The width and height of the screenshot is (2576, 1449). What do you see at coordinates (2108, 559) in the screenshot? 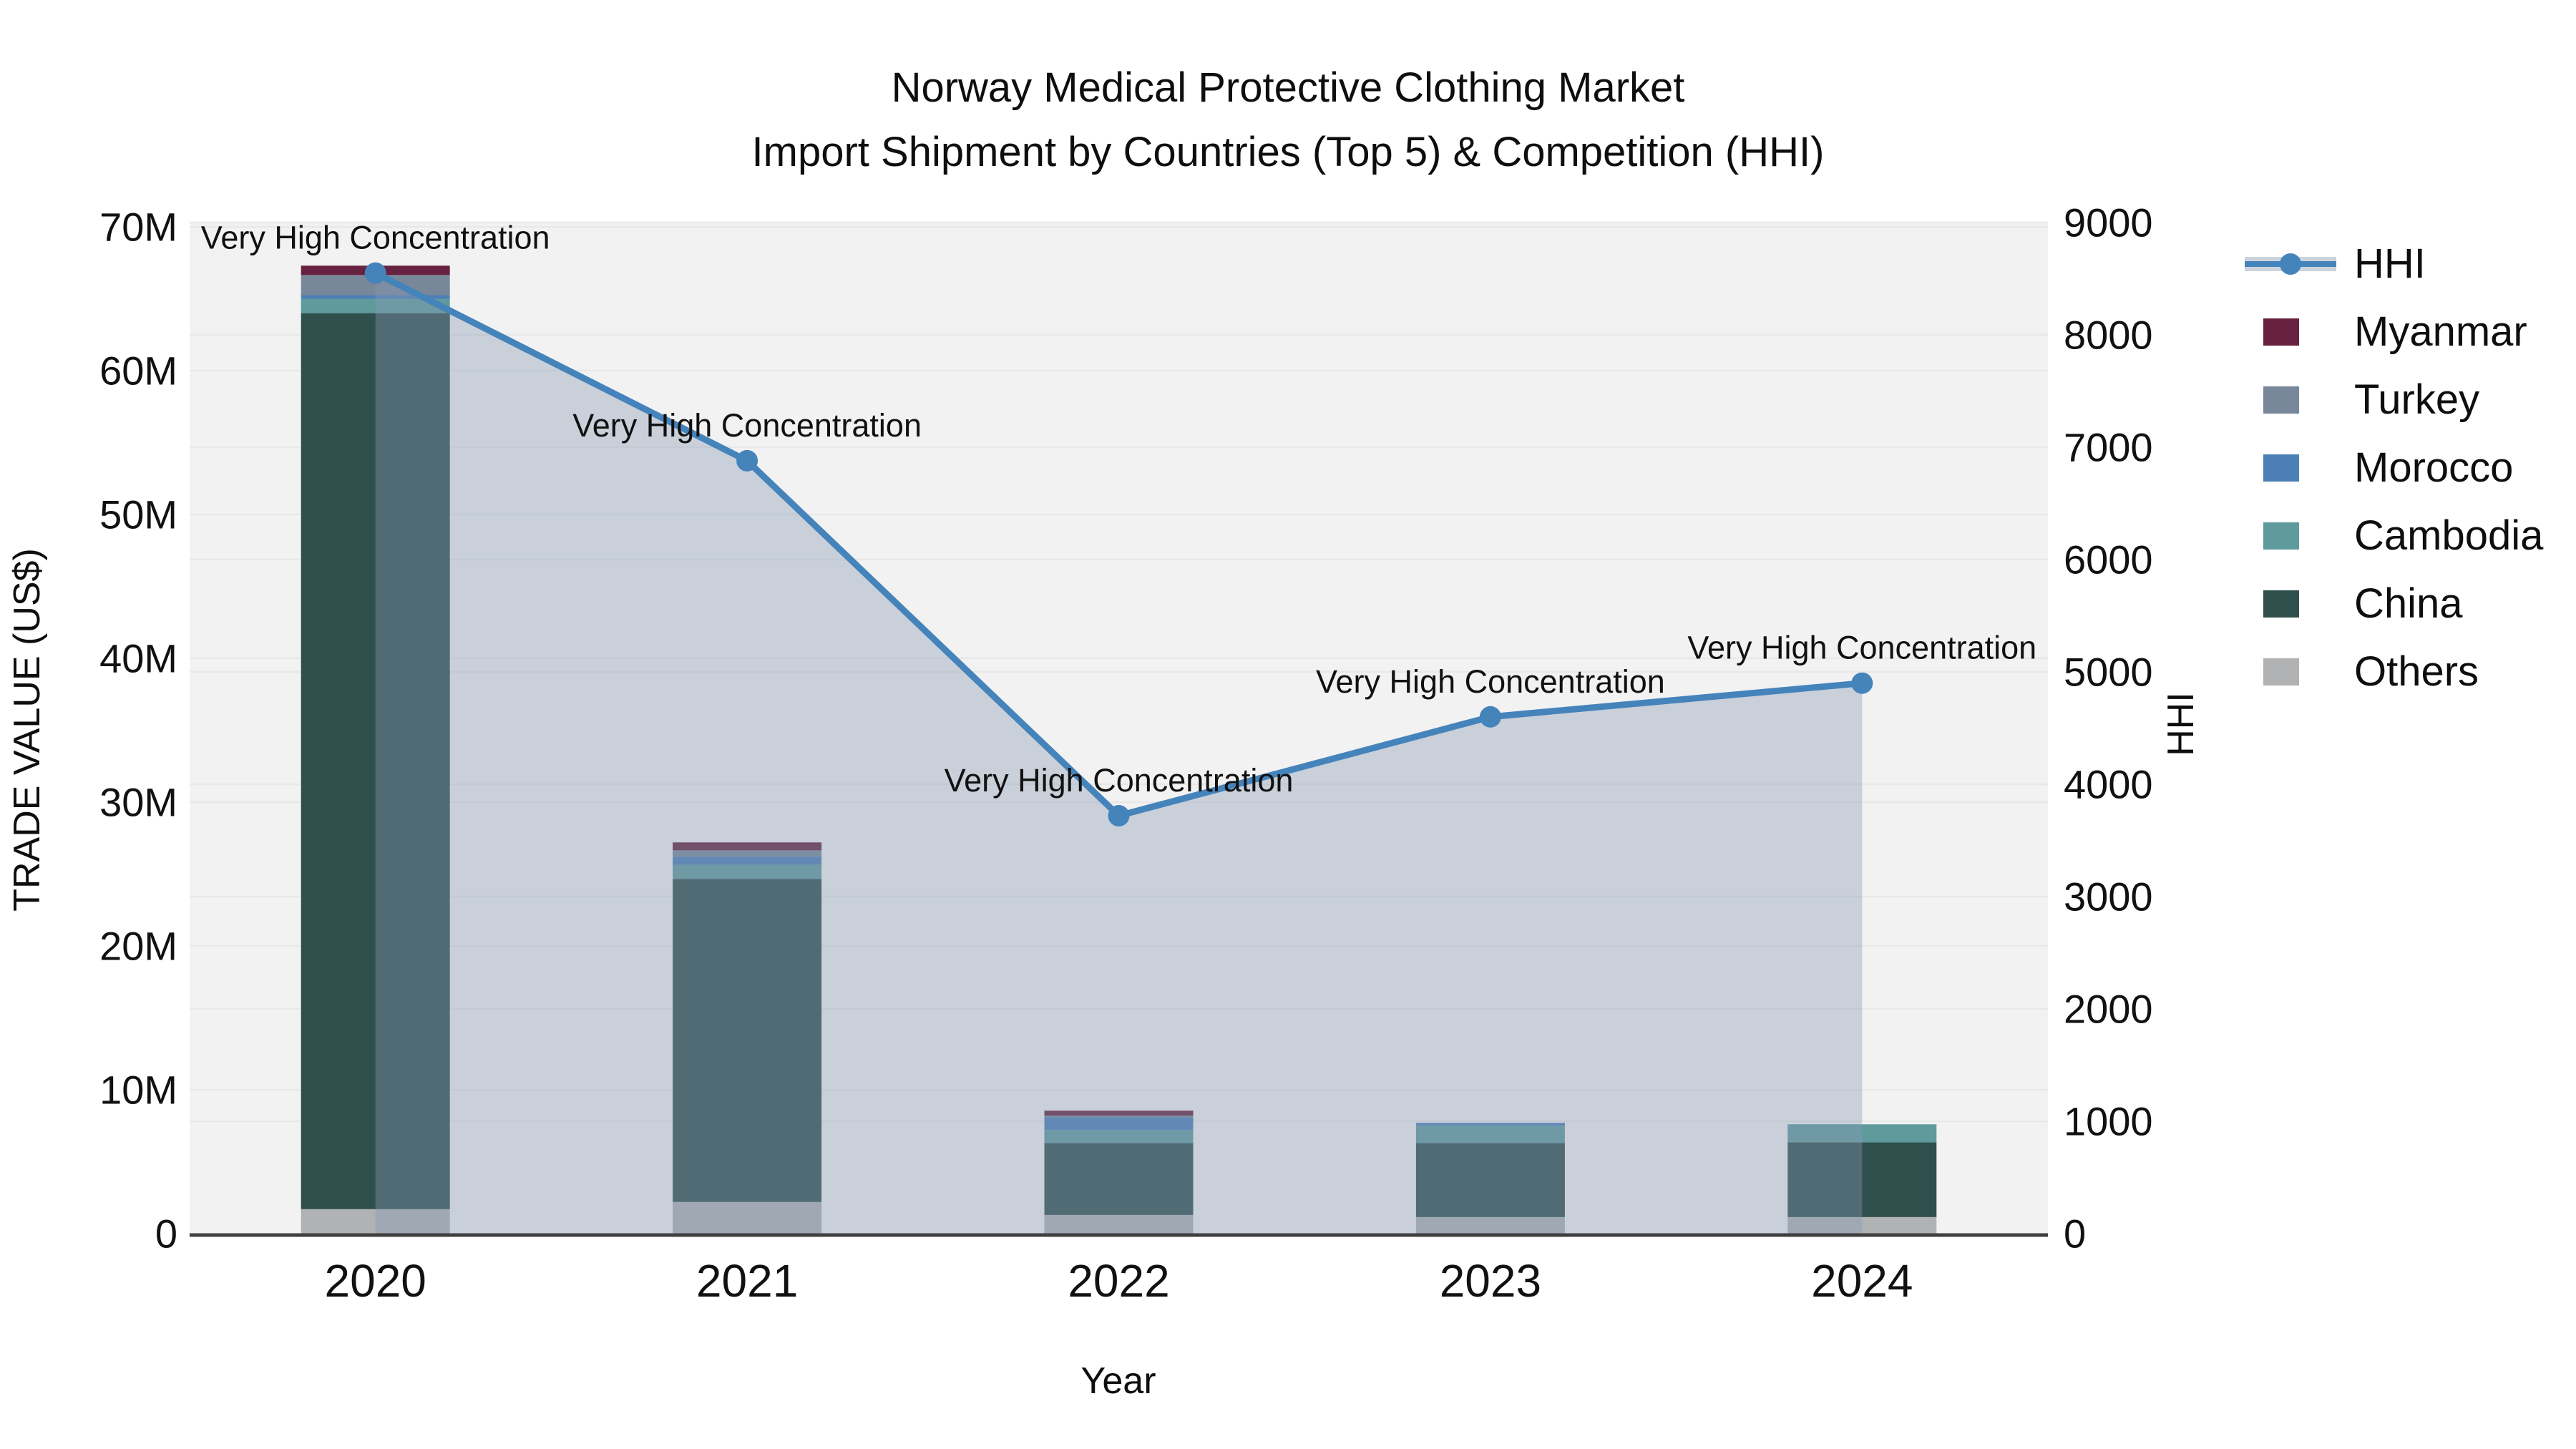
I see `y-right-tick-6000: 6000` at bounding box center [2108, 559].